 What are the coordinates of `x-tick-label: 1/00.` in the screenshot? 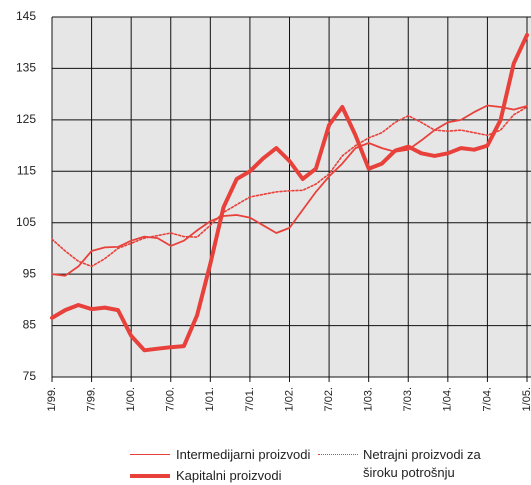 It's located at (131, 399).